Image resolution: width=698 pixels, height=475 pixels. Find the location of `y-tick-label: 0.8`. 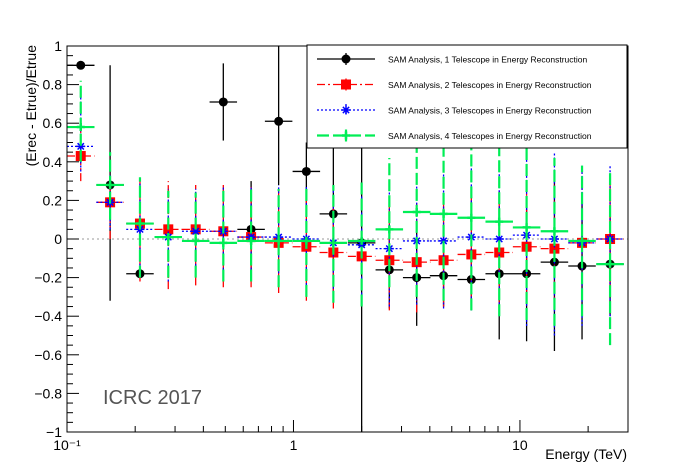

y-tick-label: 0.8 is located at coordinates (53, 85).